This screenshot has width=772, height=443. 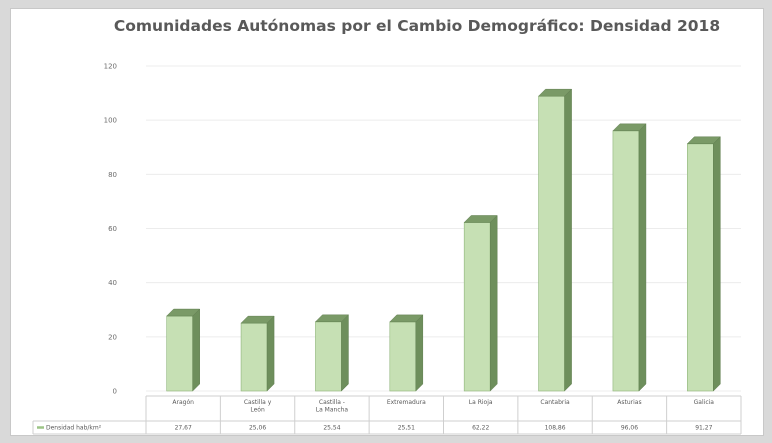 What do you see at coordinates (629, 428) in the screenshot?
I see `data-label: 96,06` at bounding box center [629, 428].